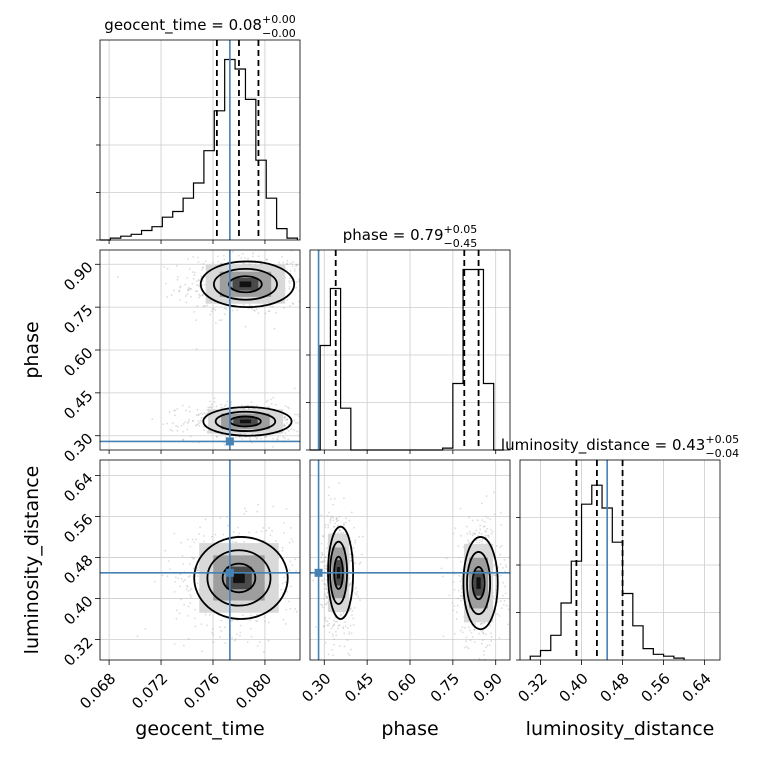  Describe the element at coordinates (402, 688) in the screenshot. I see `xtick-label: 0.60` at that location.